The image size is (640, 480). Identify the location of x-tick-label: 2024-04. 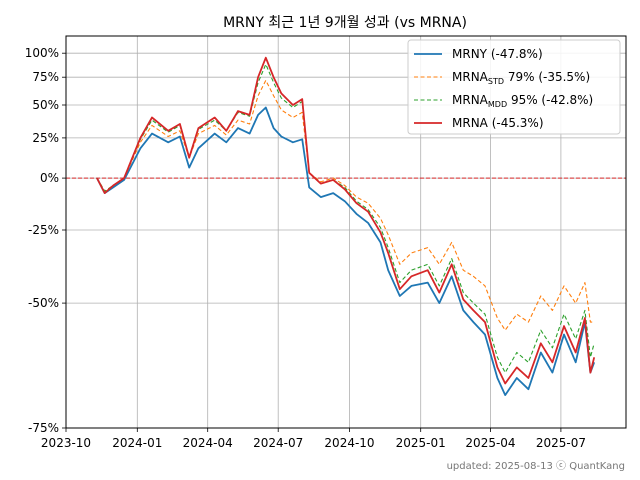
(208, 443).